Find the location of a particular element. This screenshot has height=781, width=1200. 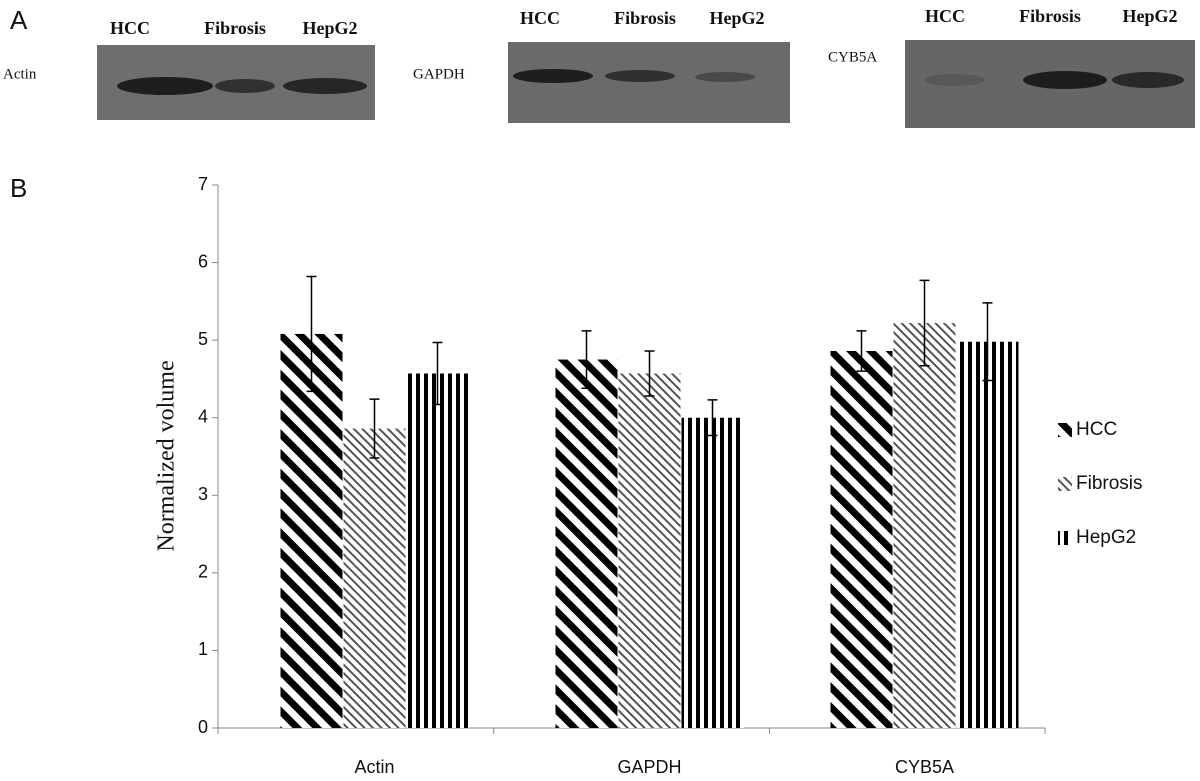

panel-label: B is located at coordinates (18, 188).